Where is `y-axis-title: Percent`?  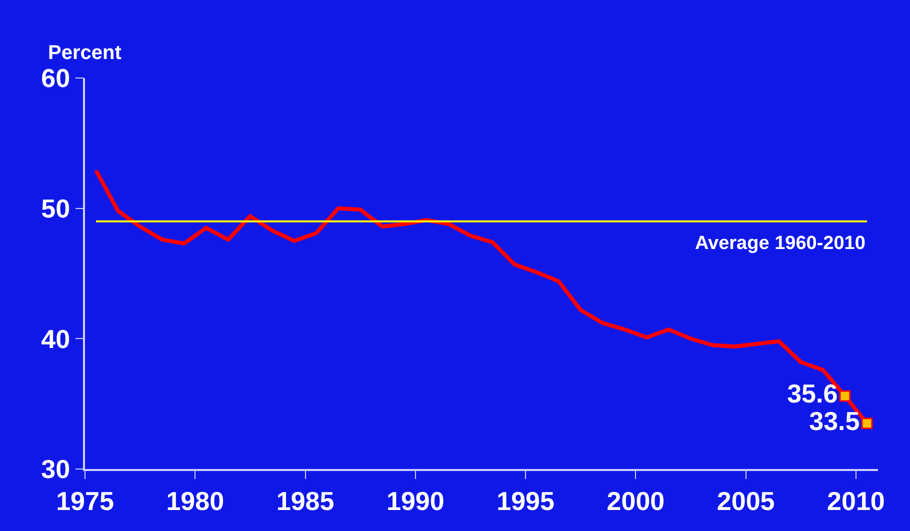 y-axis-title: Percent is located at coordinates (85, 53).